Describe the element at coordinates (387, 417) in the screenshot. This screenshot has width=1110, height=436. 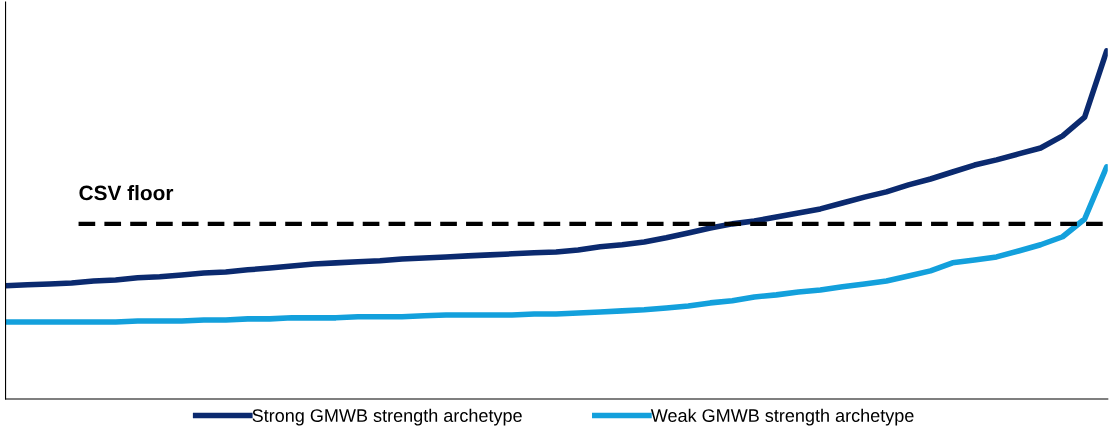
I see `legend-label: Strong GMWB strength archetype` at that location.